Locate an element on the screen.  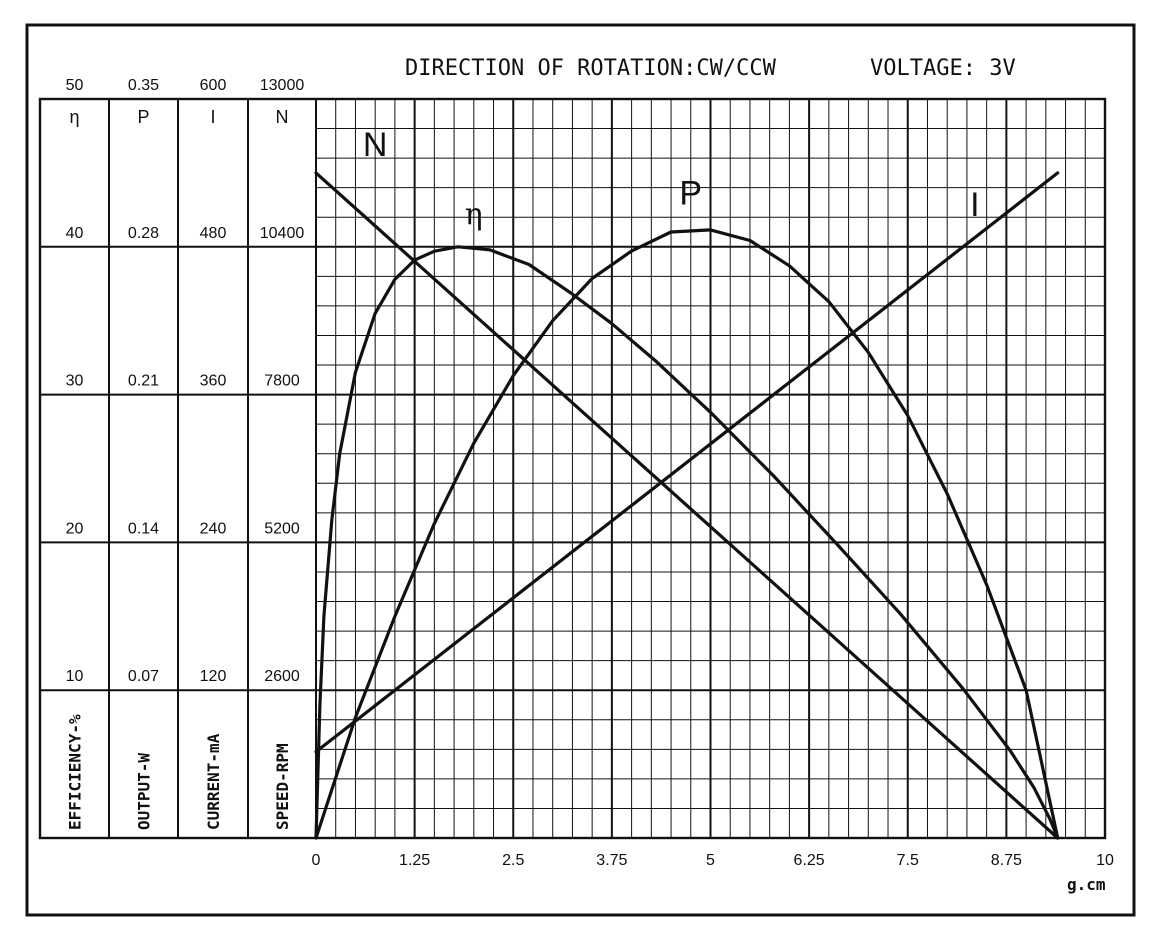
axis-symbol-I: I is located at coordinates (212, 117).